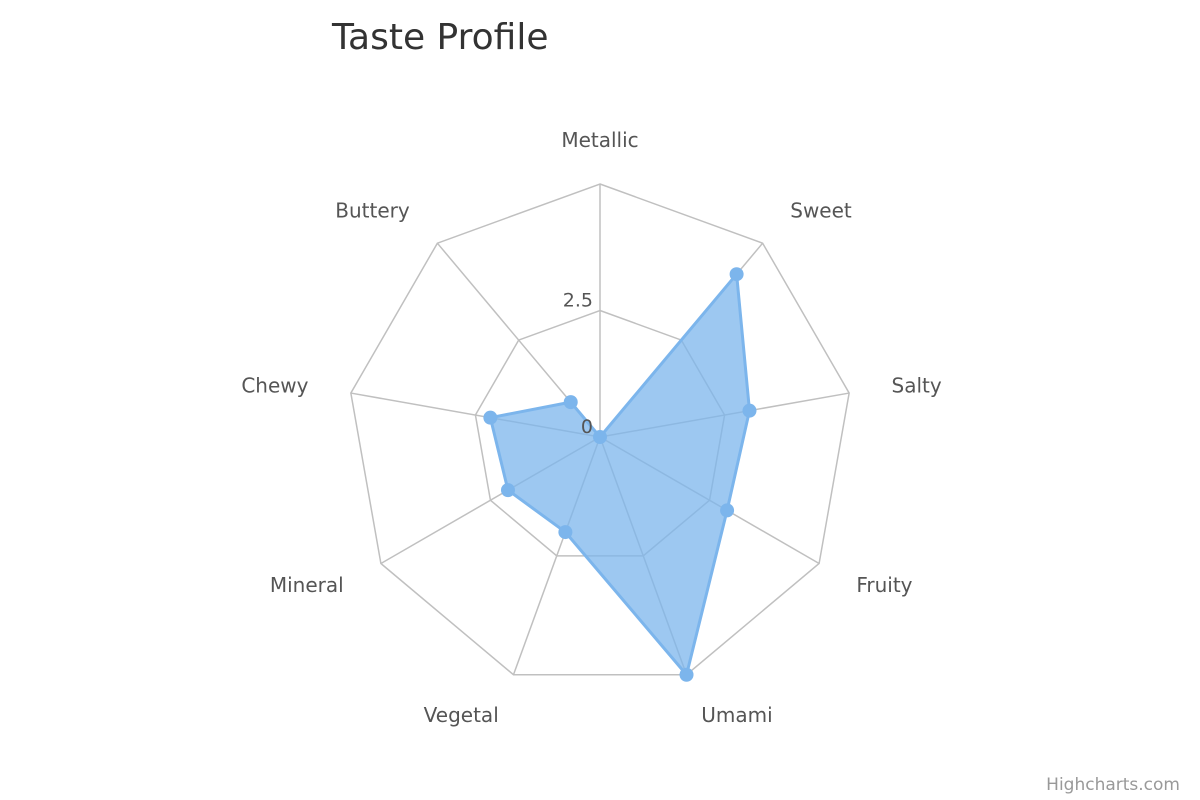 Image resolution: width=1200 pixels, height=800 pixels. What do you see at coordinates (578, 364) in the screenshot?
I see `tick-labels: 02.5` at bounding box center [578, 364].